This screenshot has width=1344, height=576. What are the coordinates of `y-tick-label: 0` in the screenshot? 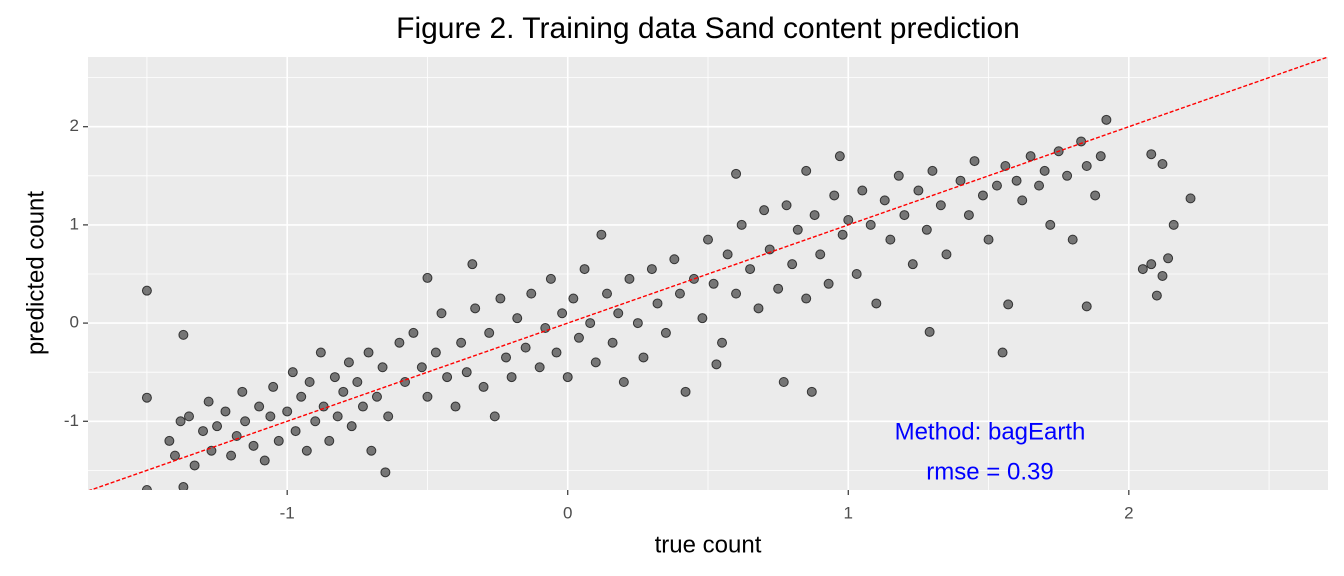 It's located at (74, 322).